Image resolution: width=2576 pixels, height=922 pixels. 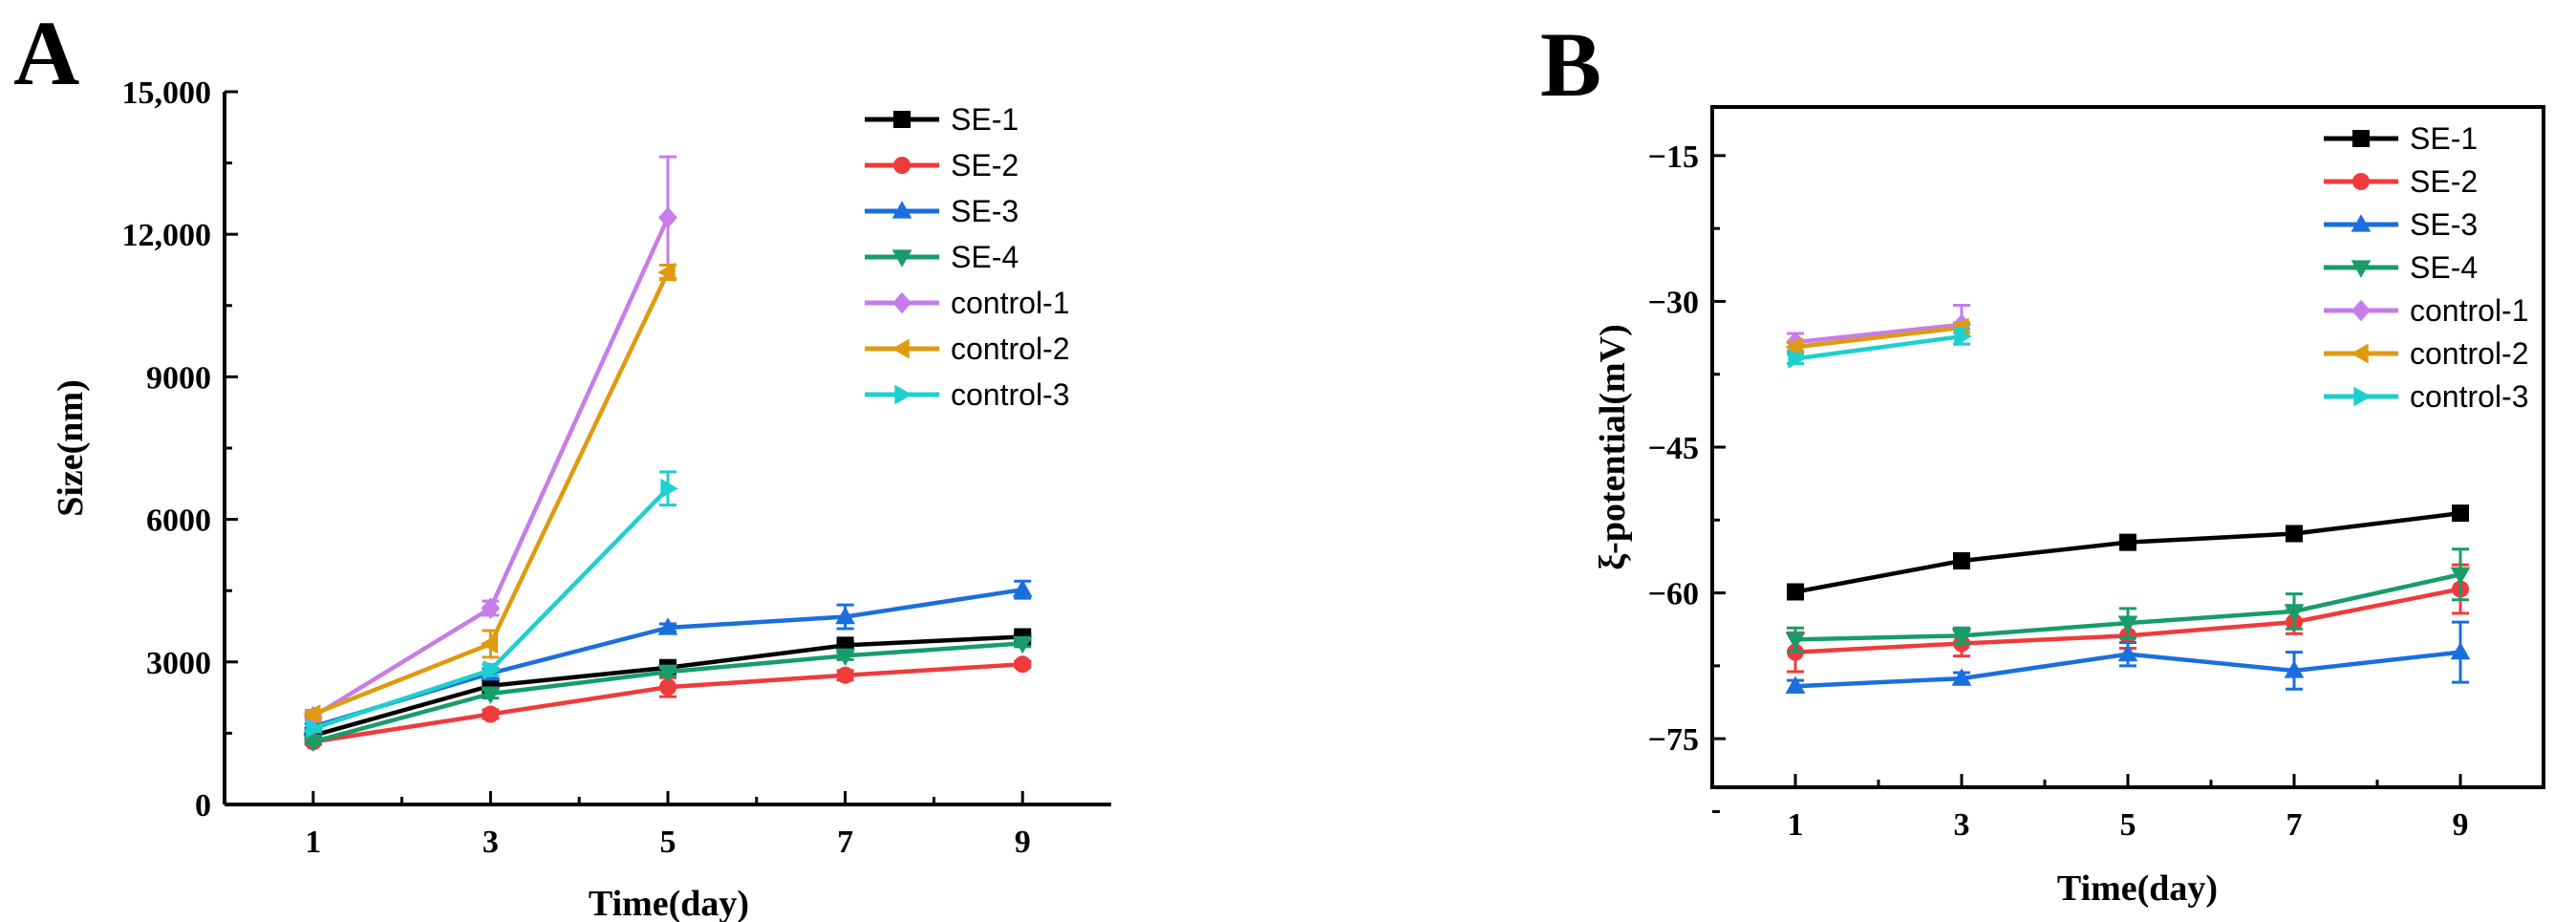 What do you see at coordinates (46, 53) in the screenshot?
I see `panel-a-label: A` at bounding box center [46, 53].